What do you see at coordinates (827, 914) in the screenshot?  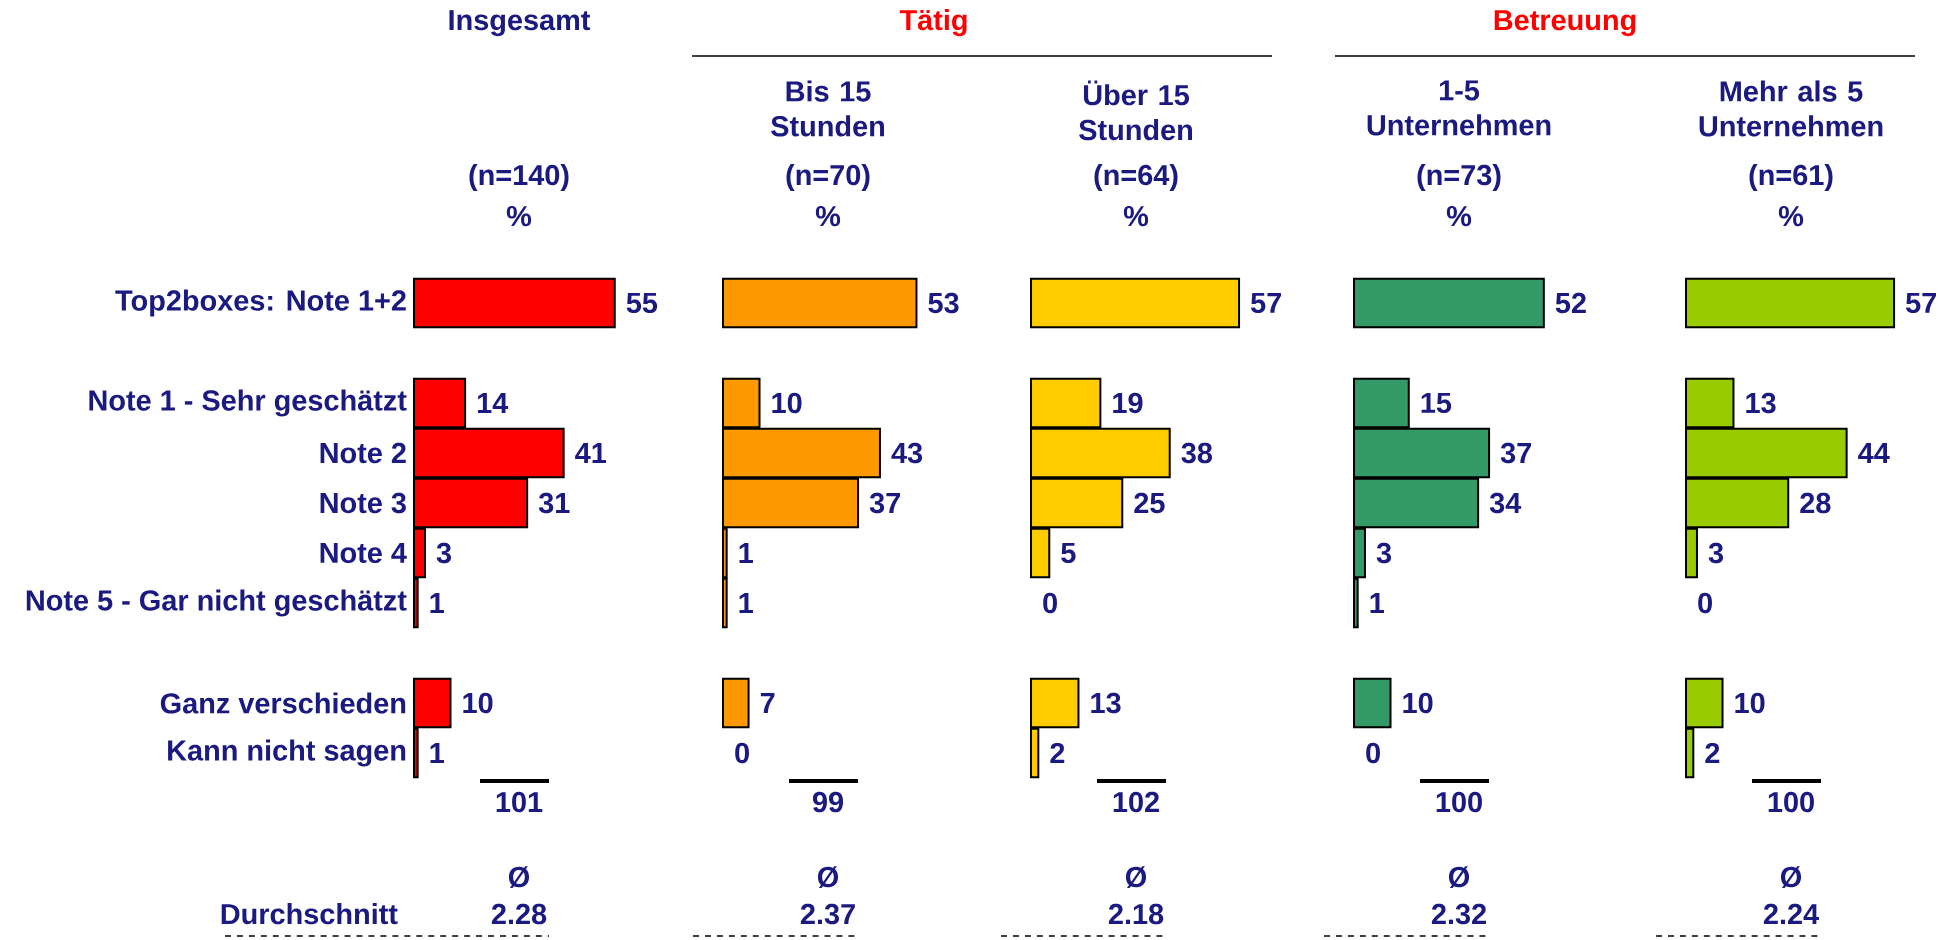 I see `text: 2.37` at bounding box center [827, 914].